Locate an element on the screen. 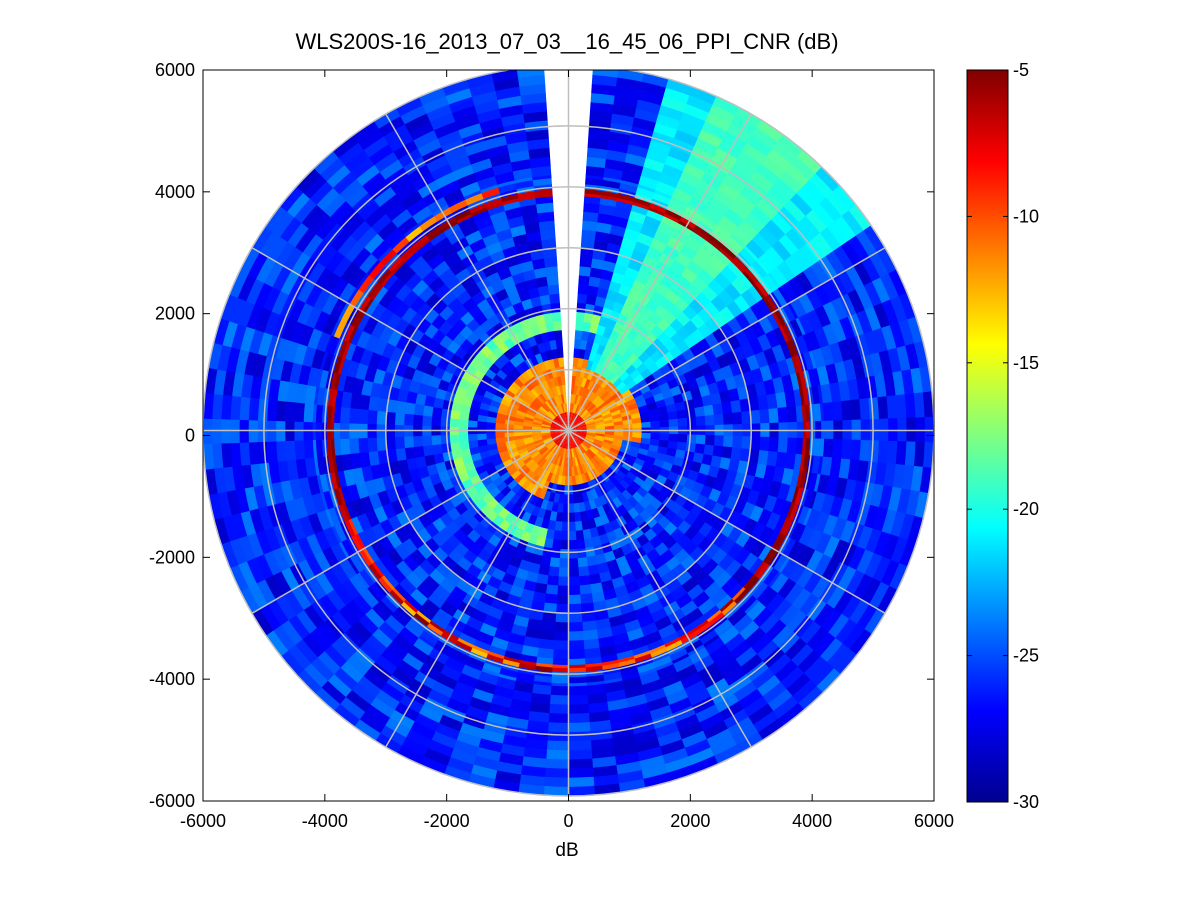 The image size is (1201, 901). colorbar-gradient is located at coordinates (987, 436).